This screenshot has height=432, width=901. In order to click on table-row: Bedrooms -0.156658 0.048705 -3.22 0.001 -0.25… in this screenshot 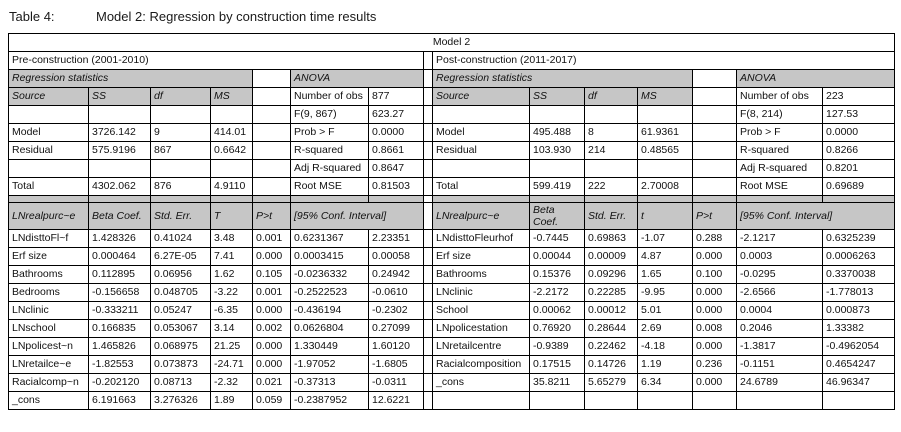, I will do `click(452, 292)`.